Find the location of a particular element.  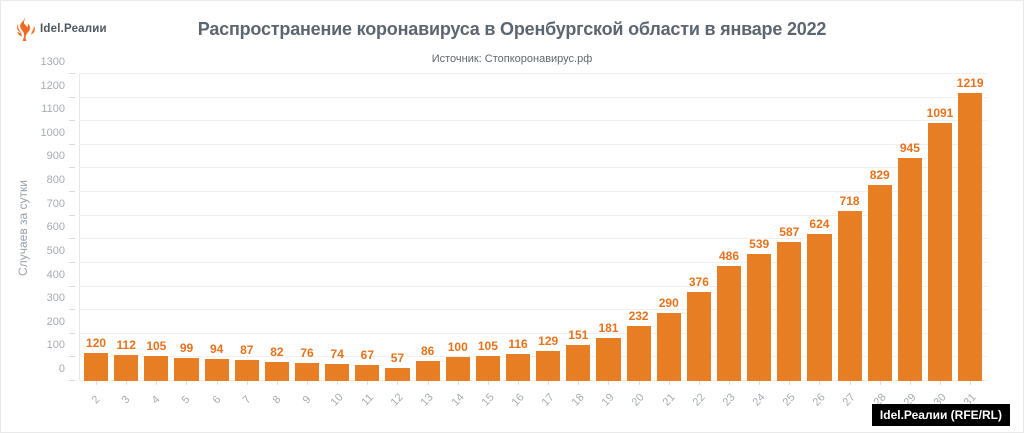

bar-group-day-19: 181 is located at coordinates (608, 229).